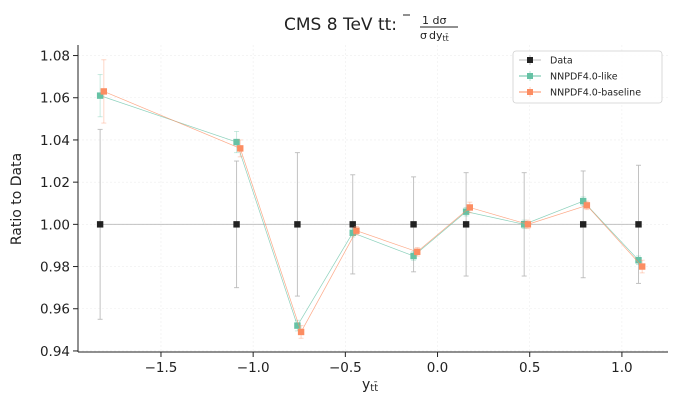 This screenshot has width=677, height=408. I want to click on legend: Data NNPDF4.0-like NNPDF4.0-baseline, so click(587, 77).